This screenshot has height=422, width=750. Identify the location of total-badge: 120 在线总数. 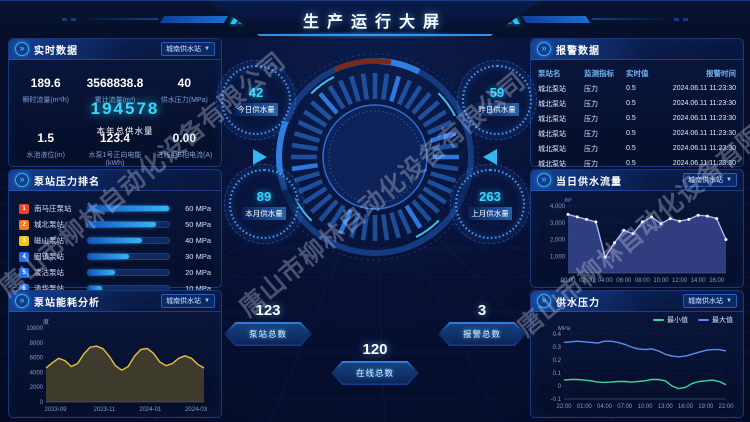
(375, 363).